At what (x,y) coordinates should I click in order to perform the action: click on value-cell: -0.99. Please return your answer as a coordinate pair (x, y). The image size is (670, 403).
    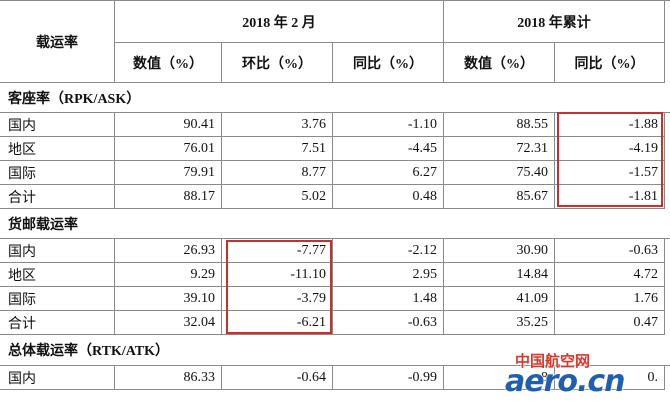
    Looking at the image, I should click on (388, 378).